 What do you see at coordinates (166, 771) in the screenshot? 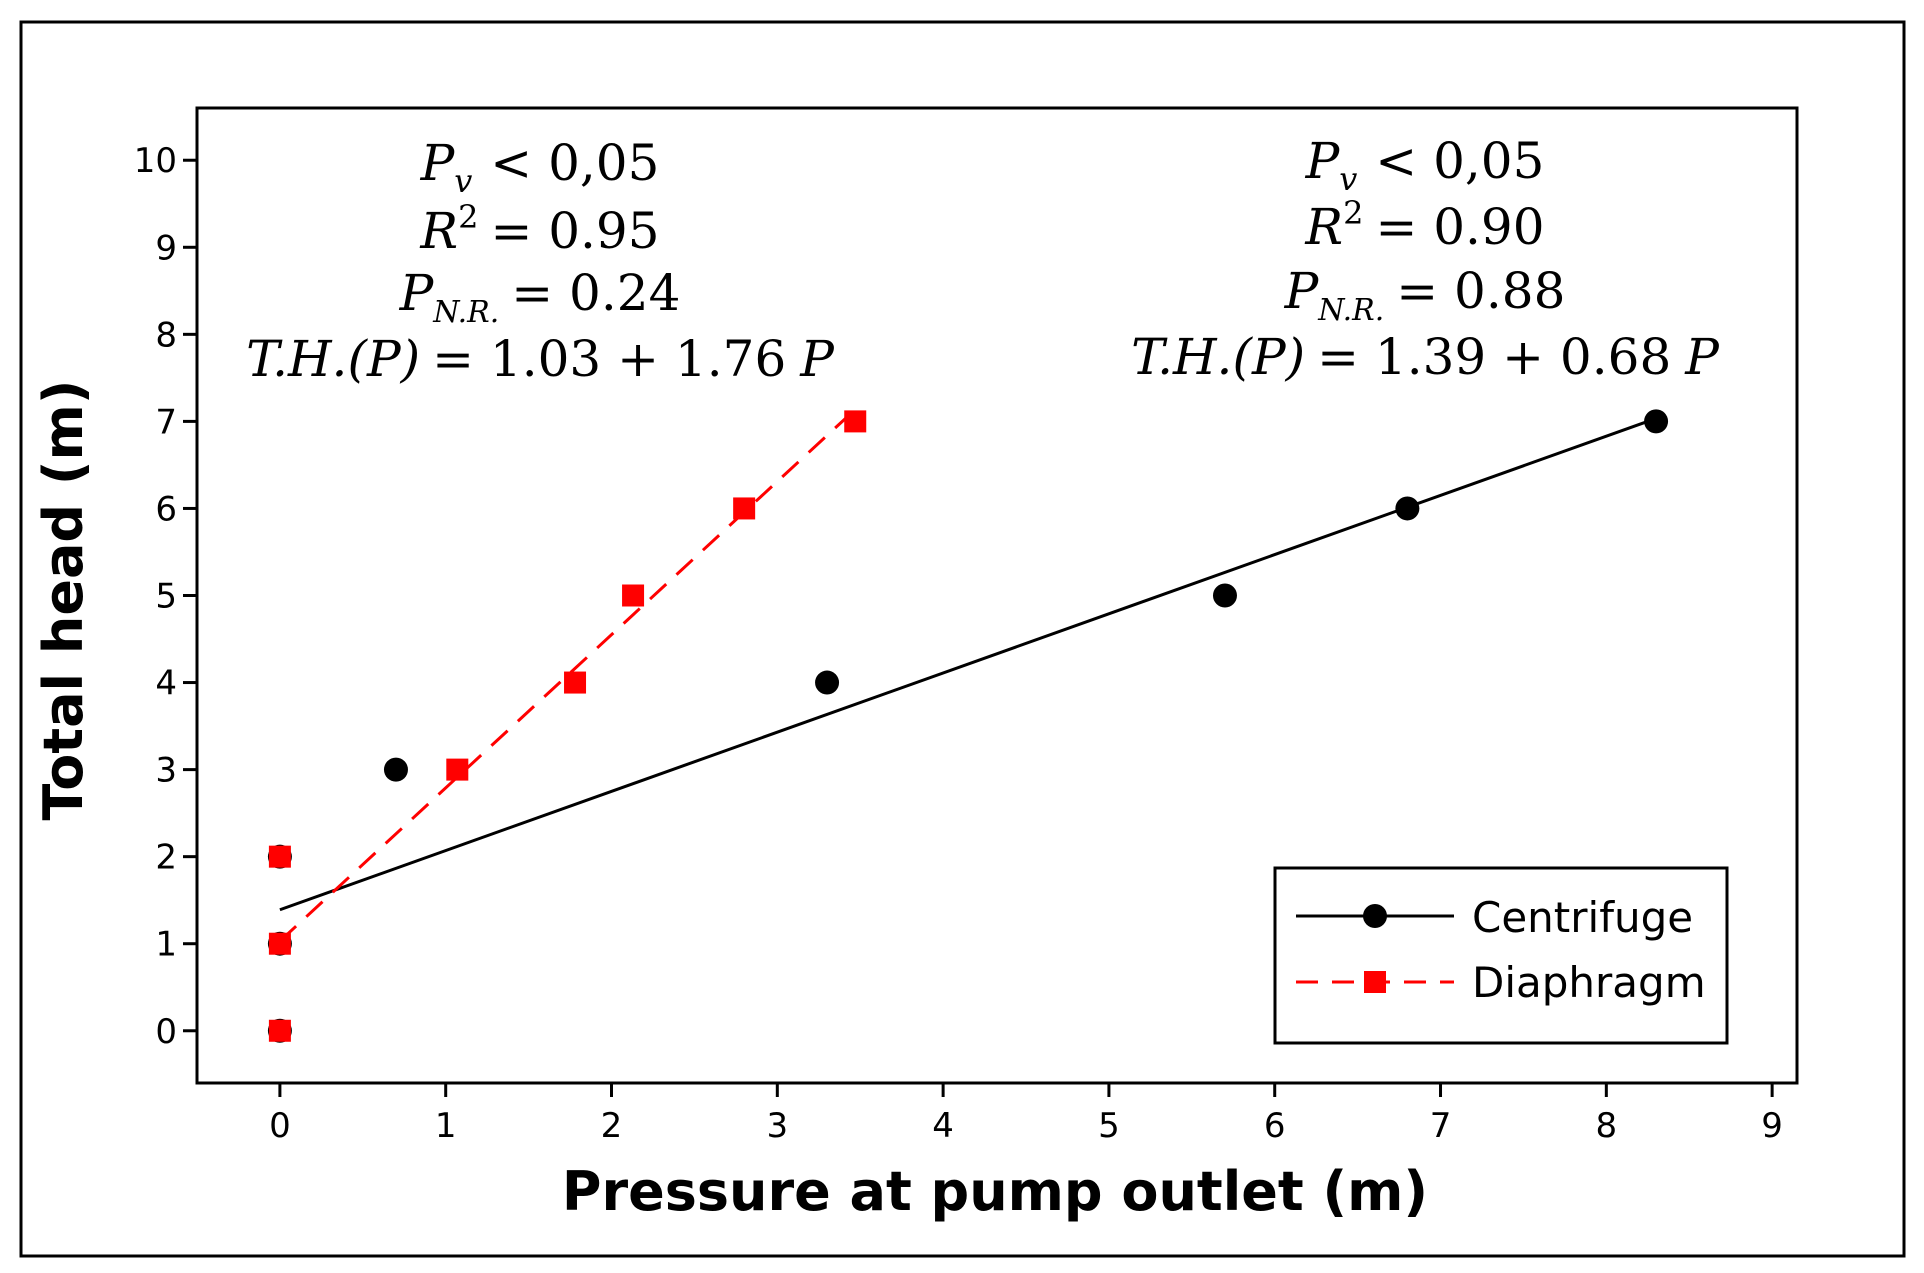
I see `y-tick-label: 3` at bounding box center [166, 771].